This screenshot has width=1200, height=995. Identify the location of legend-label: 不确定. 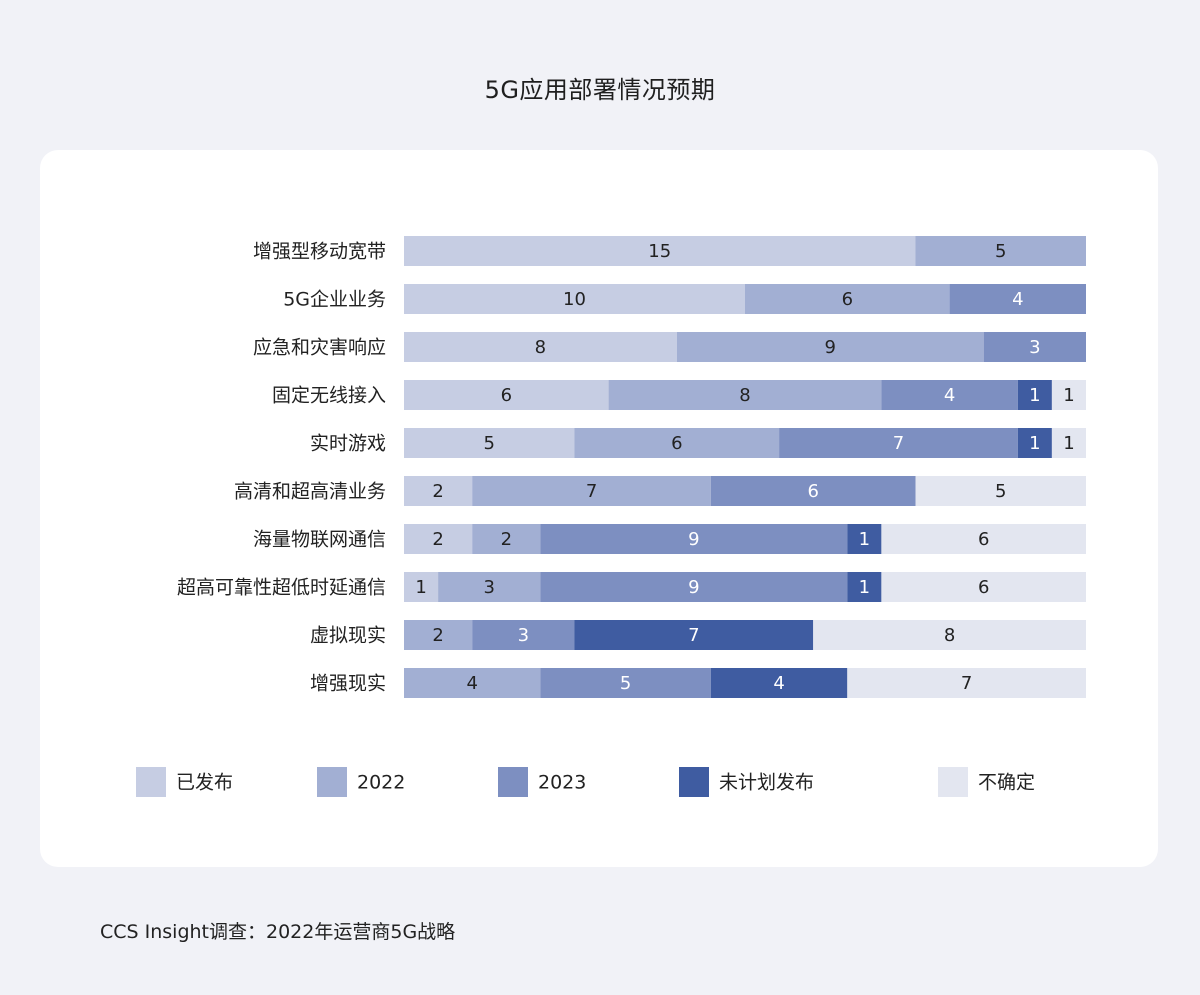
(1006, 783).